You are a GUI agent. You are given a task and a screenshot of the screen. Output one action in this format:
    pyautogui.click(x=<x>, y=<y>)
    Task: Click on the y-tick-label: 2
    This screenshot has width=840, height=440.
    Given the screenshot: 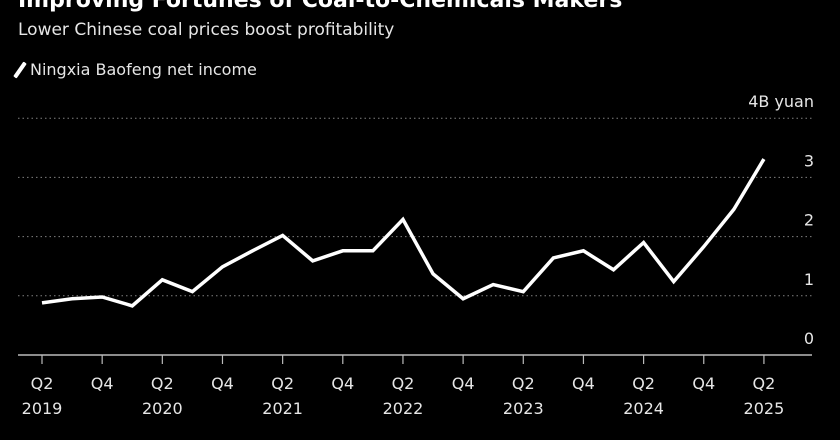 What is the action you would take?
    pyautogui.click(x=809, y=220)
    